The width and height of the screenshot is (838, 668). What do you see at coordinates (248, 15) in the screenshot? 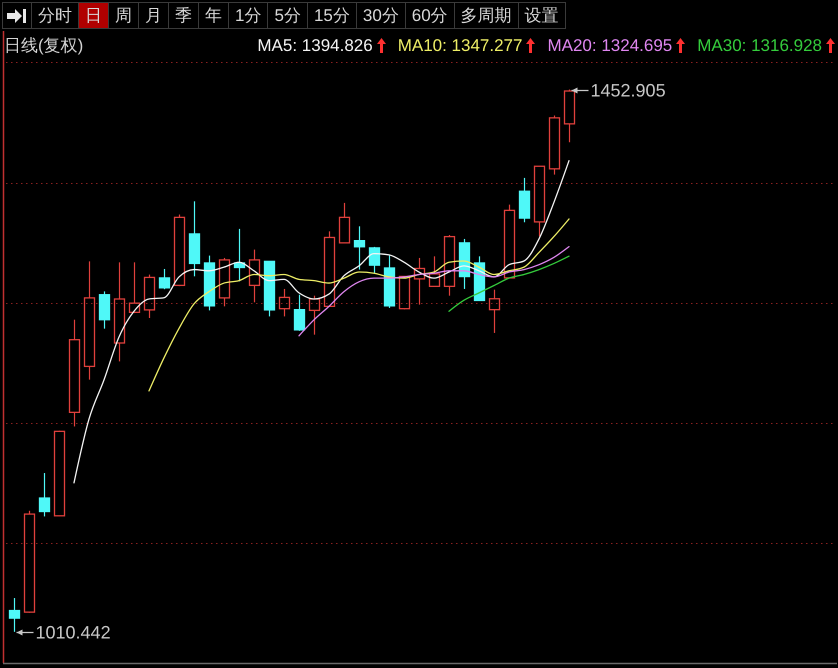
I see `text: 1分` at bounding box center [248, 15].